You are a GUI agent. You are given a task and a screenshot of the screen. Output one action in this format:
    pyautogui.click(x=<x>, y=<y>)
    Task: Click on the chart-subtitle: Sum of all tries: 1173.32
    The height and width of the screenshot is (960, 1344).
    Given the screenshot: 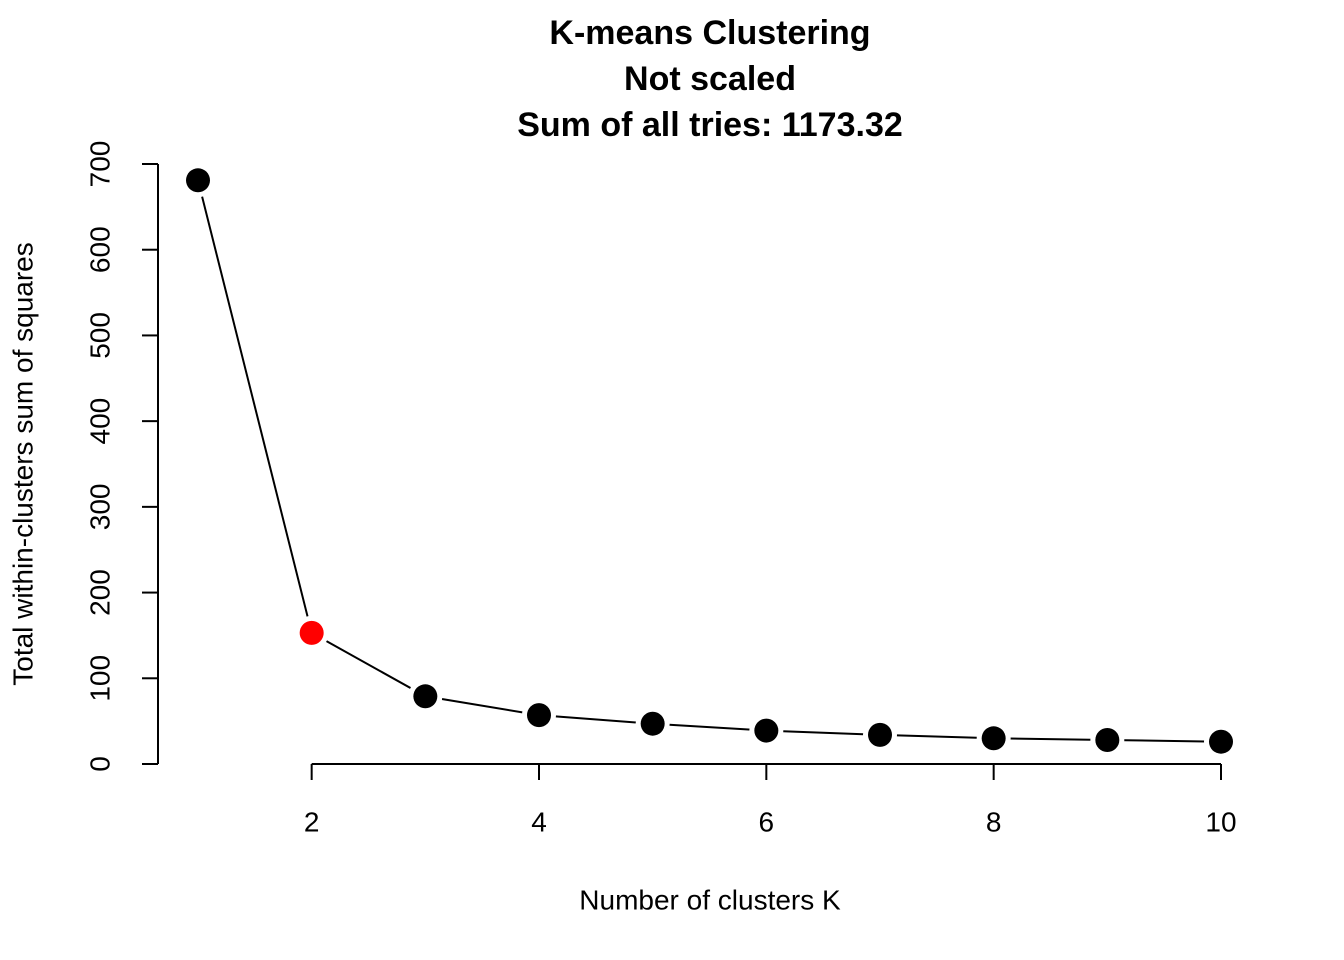 What is the action you would take?
    pyautogui.click(x=710, y=125)
    